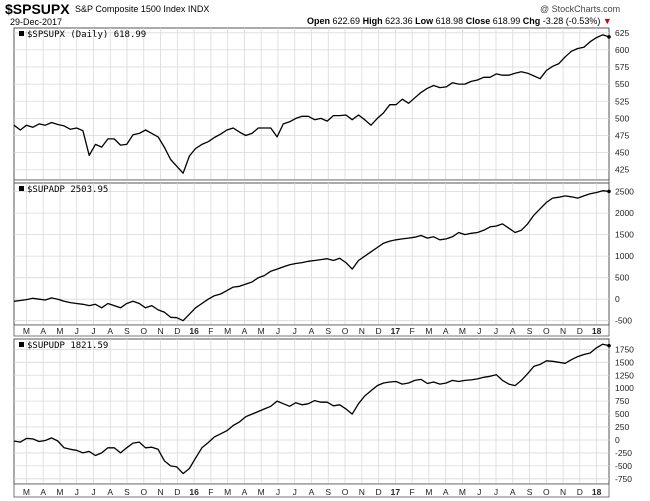  What do you see at coordinates (194, 331) in the screenshot?
I see `x-tick-label: 16` at bounding box center [194, 331].